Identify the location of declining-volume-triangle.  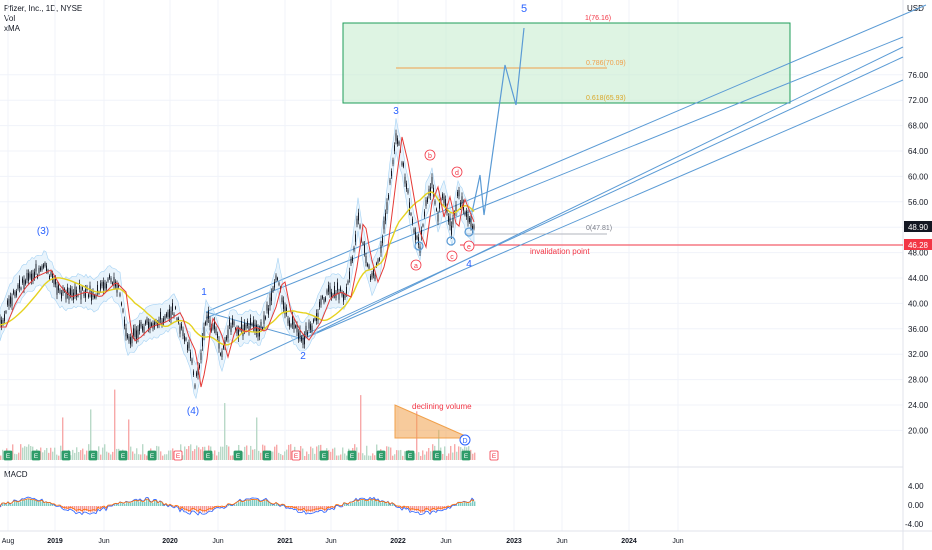
(432, 421).